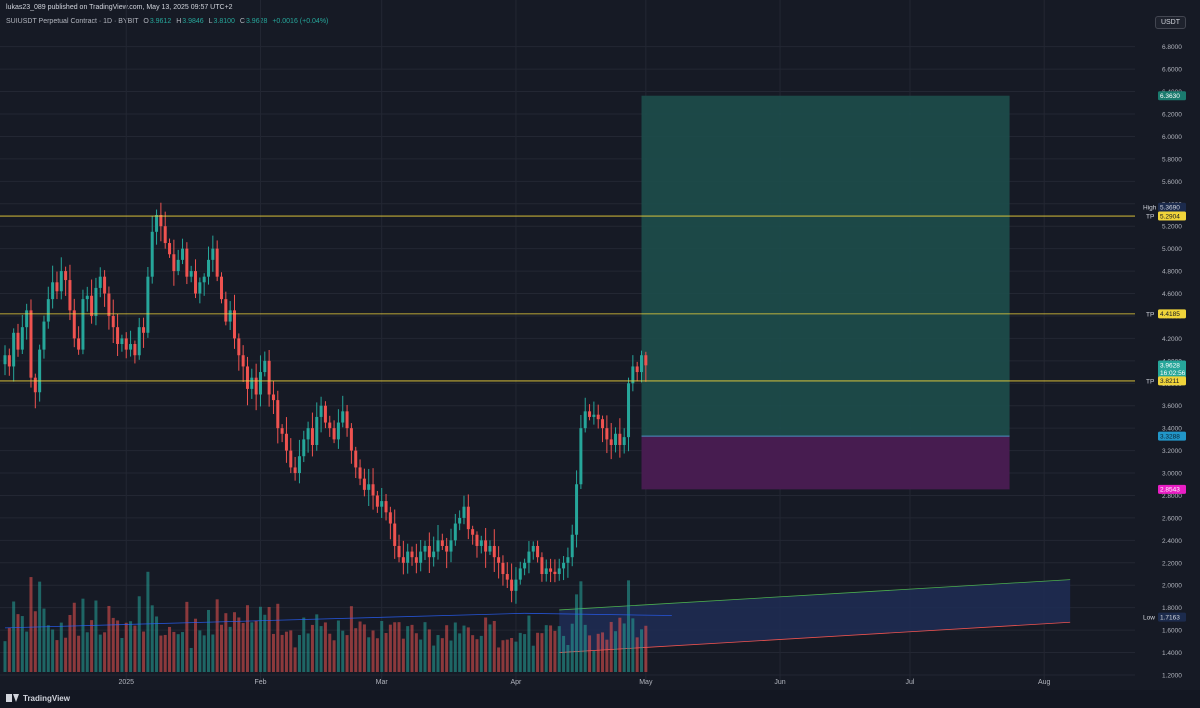  What do you see at coordinates (815, 595) in the screenshot?
I see `channel-upper` at bounding box center [815, 595].